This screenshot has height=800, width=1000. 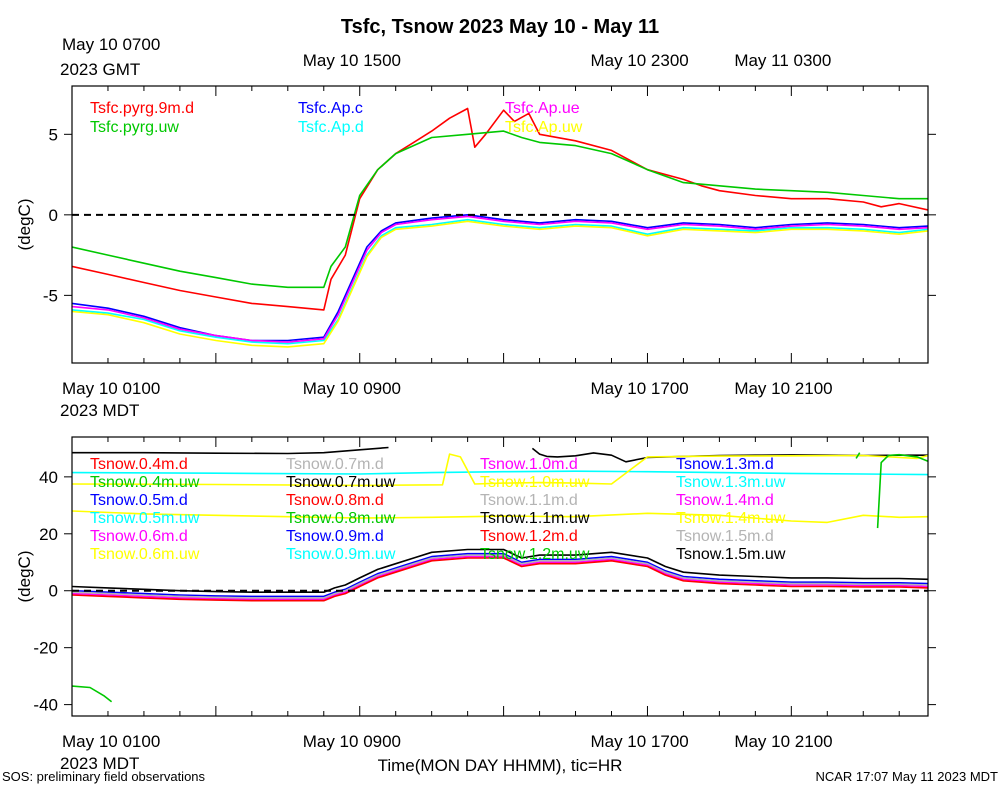 What do you see at coordinates (535, 482) in the screenshot?
I see `bottom-legend-entry: Tsnow.1.0m.uw` at bounding box center [535, 482].